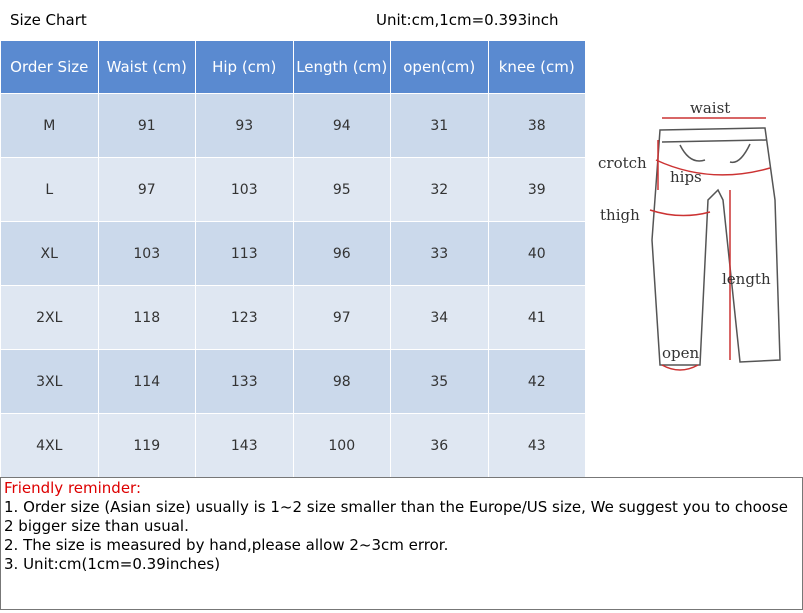  Describe the element at coordinates (439, 317) in the screenshot. I see `table-cell: 34` at that location.